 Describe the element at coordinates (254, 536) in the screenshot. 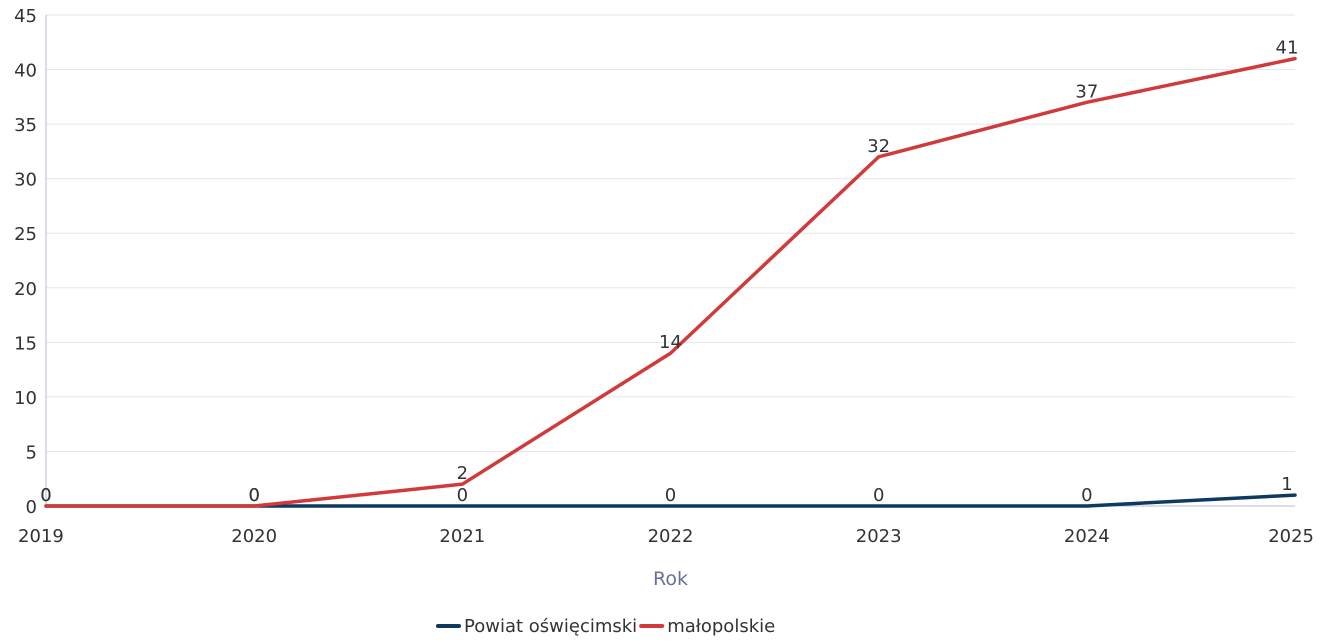

I see `x-tick-label-2020: 2020` at that location.